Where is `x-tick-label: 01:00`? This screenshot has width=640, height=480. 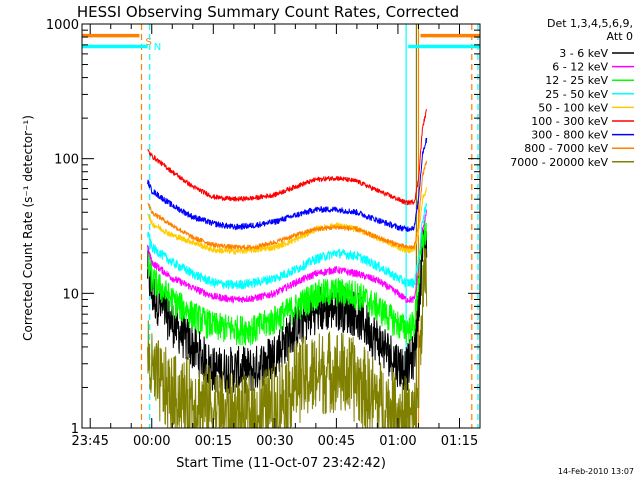
x-tick-label: 01:00 is located at coordinates (397, 441).